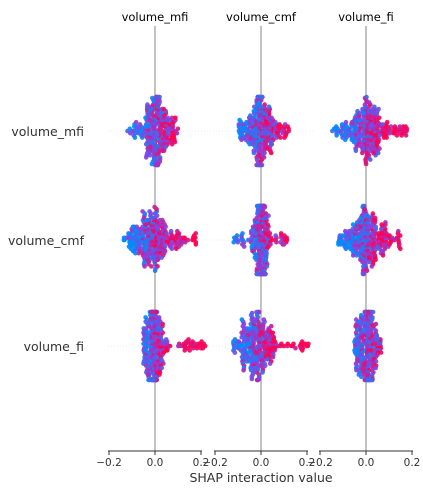 The height and width of the screenshot is (492, 423). What do you see at coordinates (46, 240) in the screenshot?
I see `row-label: volume_cmf` at bounding box center [46, 240].